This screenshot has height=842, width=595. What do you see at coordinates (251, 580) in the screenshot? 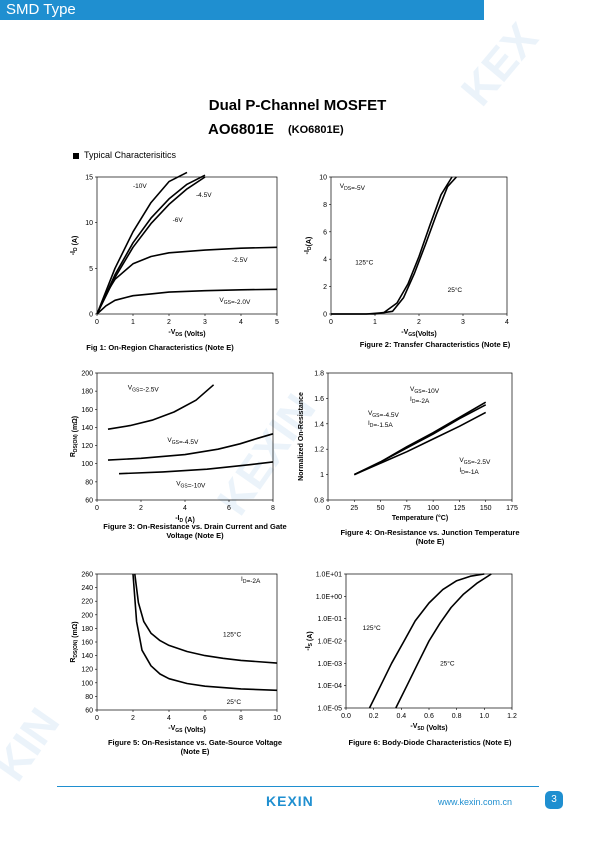
I see `annotation-label: ID=-2A` at bounding box center [251, 580].